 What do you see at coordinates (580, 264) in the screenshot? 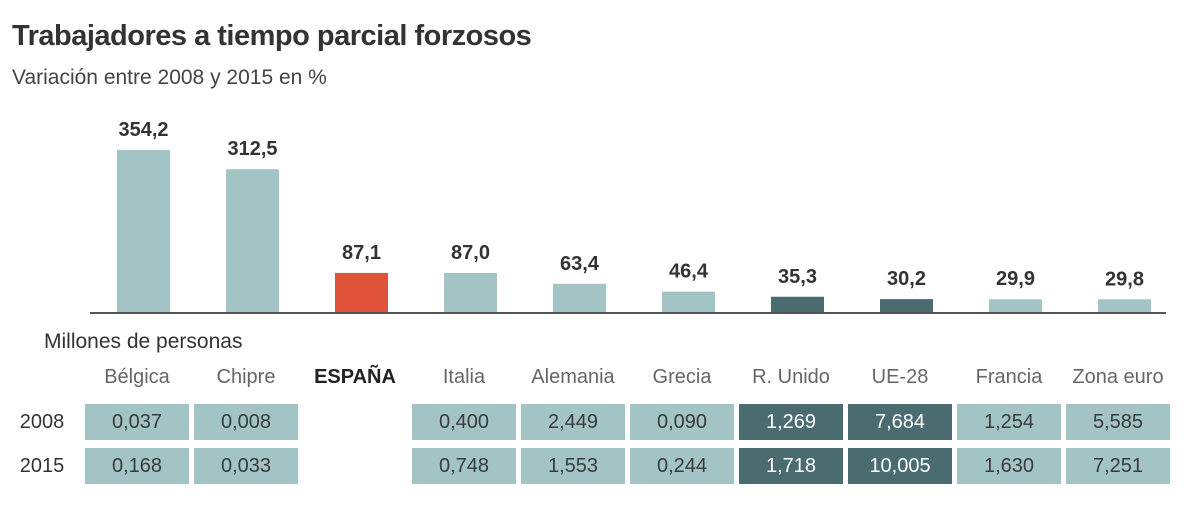
I see `bar-value-label: 63,4` at bounding box center [580, 264].